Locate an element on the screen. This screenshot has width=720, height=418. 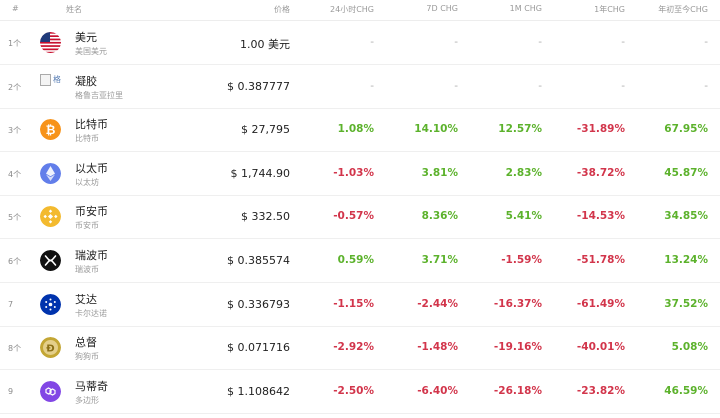
rank-number: 2个 is located at coordinates (15, 87).